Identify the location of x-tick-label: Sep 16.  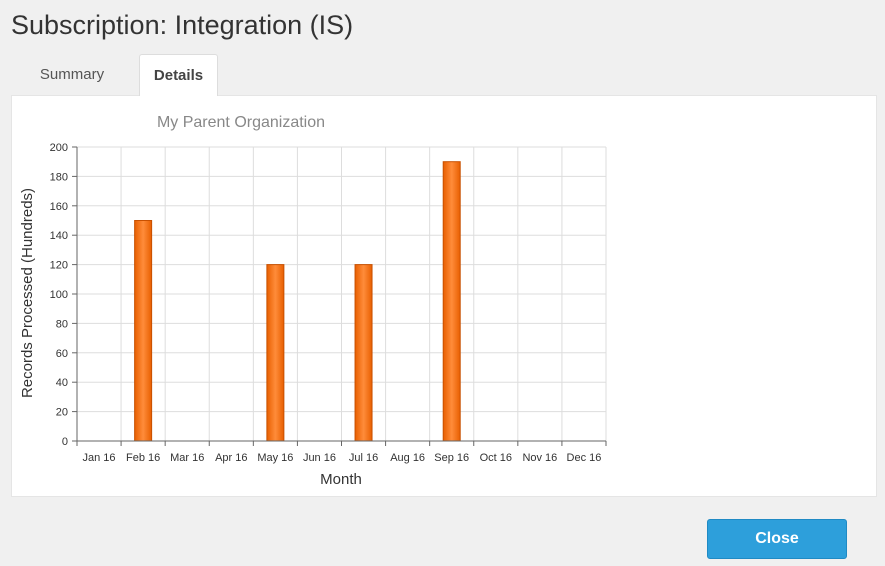
(451, 458).